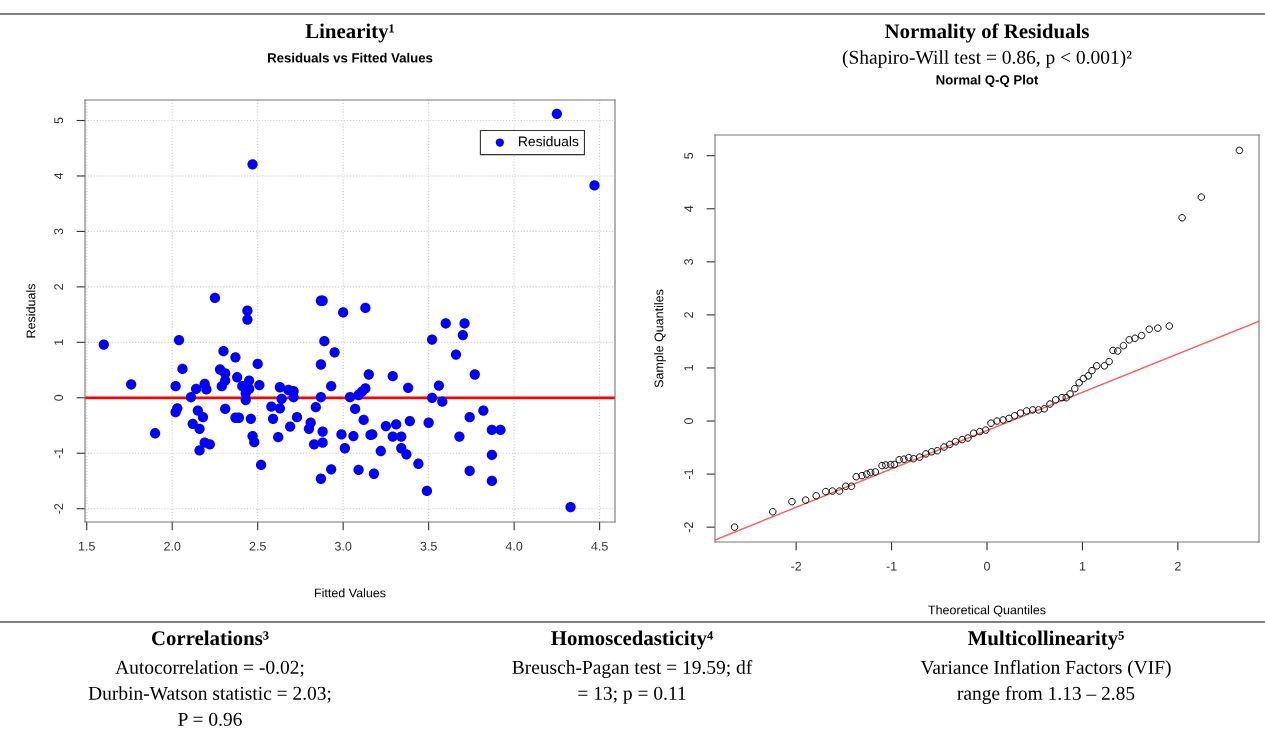 This screenshot has height=752, width=1265. What do you see at coordinates (987, 566) in the screenshot?
I see `x-tick-label: 0` at bounding box center [987, 566].